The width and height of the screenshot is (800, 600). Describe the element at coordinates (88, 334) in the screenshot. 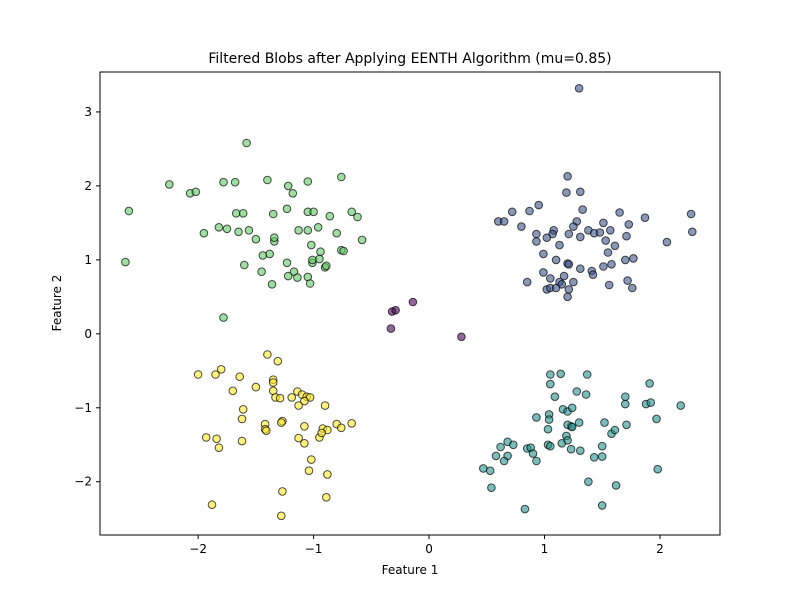

I see `y-tick-label: 0` at that location.